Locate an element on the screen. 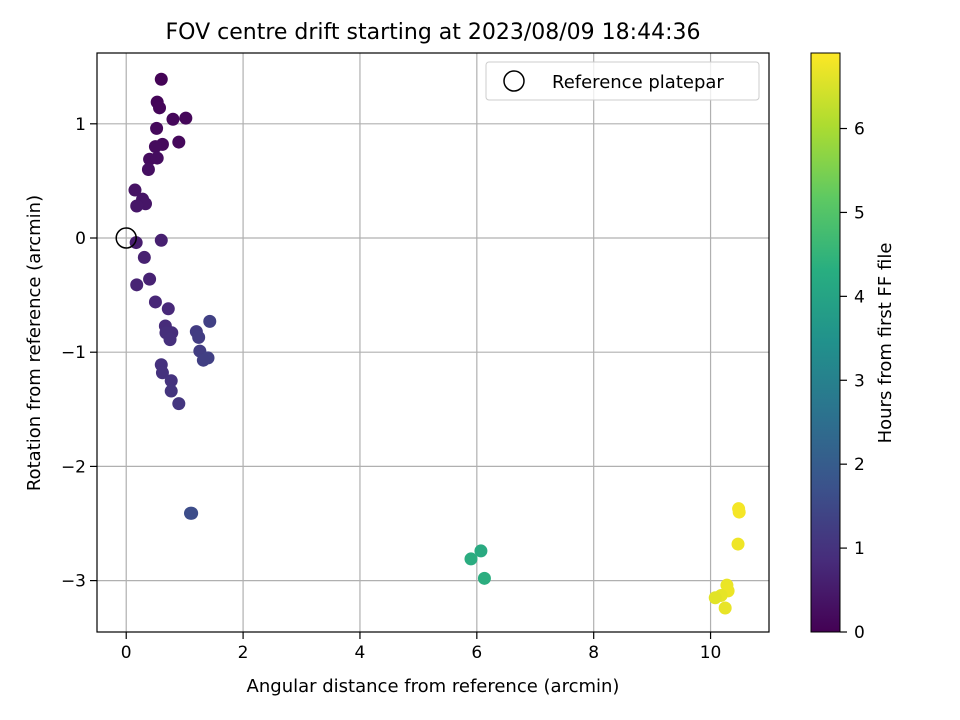  colorbar-gradient is located at coordinates (825, 342).